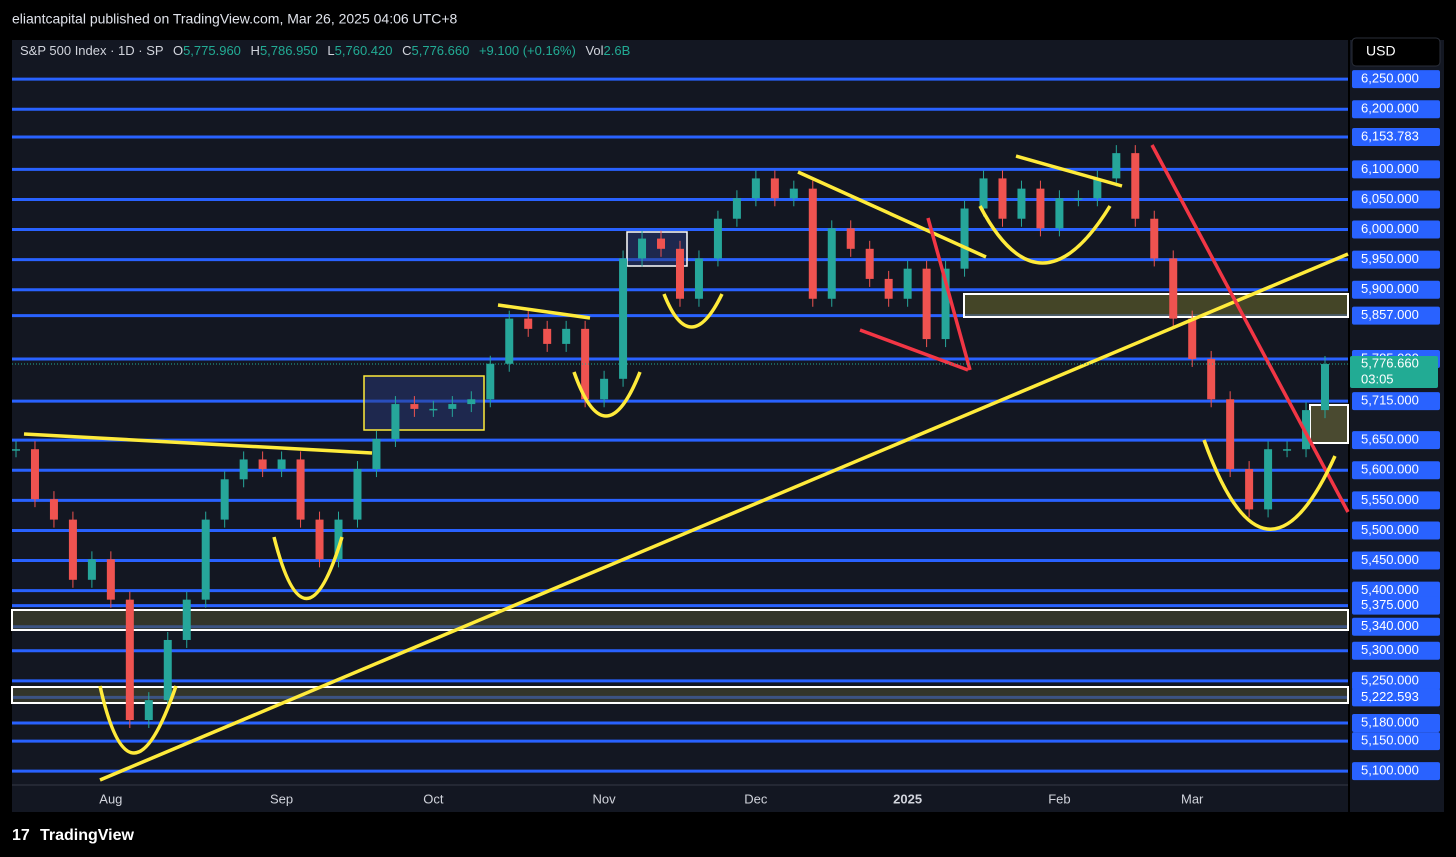 The height and width of the screenshot is (857, 1456). I want to click on y-tick-label: 6,000.000, so click(1390, 228).